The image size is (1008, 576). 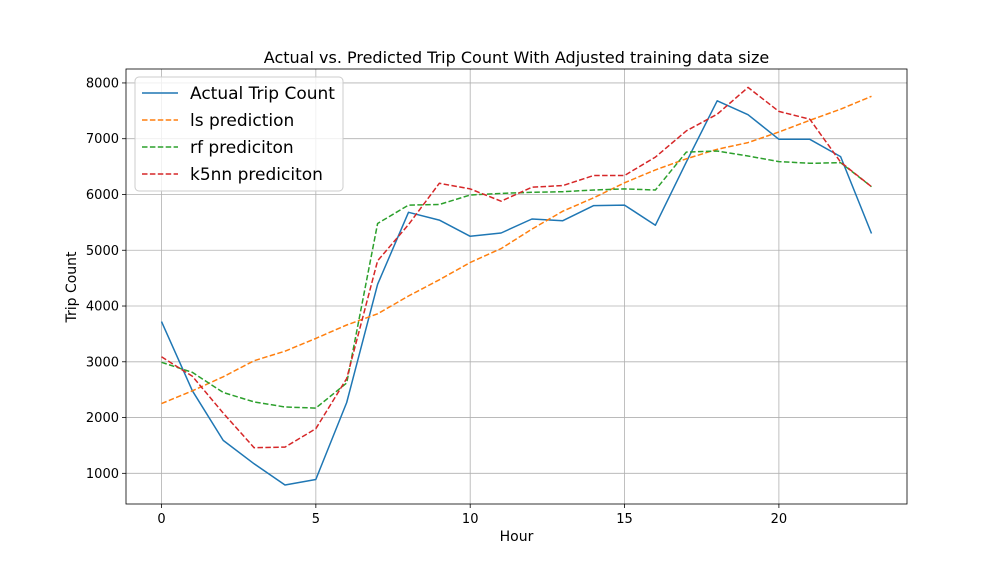 I want to click on legend-label-3: rf prediciton, so click(x=242, y=148).